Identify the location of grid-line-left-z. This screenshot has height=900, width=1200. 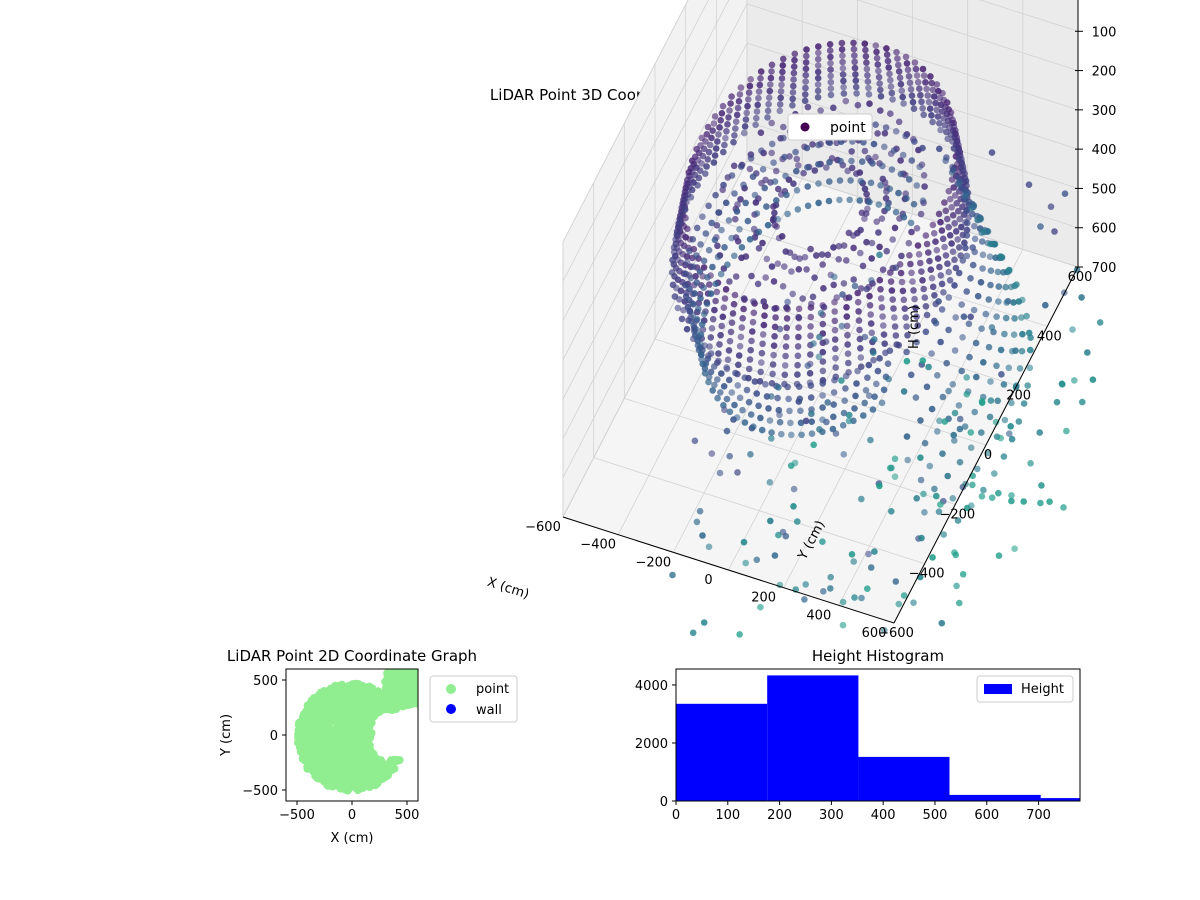
(625, 121).